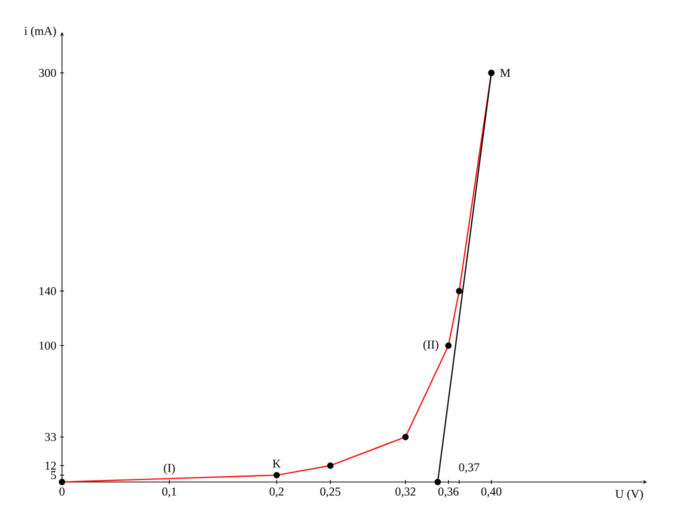 The width and height of the screenshot is (689, 517). I want to click on y-tick-label: 33, so click(50, 437).